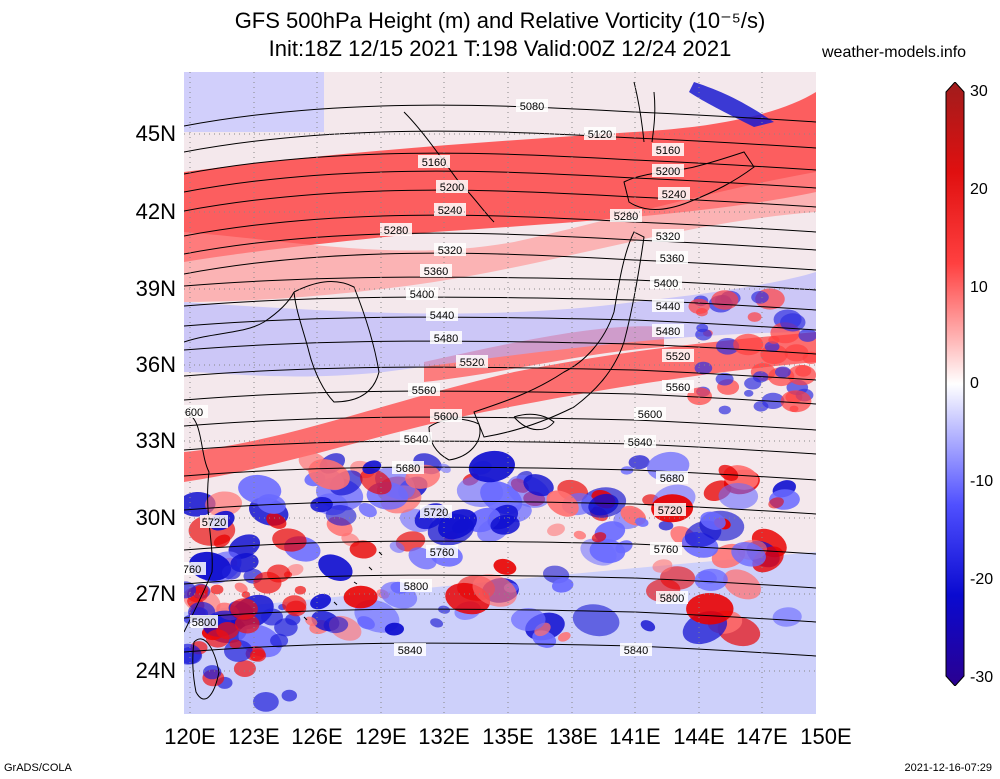  I want to click on svg-text: 5560, so click(424, 391).